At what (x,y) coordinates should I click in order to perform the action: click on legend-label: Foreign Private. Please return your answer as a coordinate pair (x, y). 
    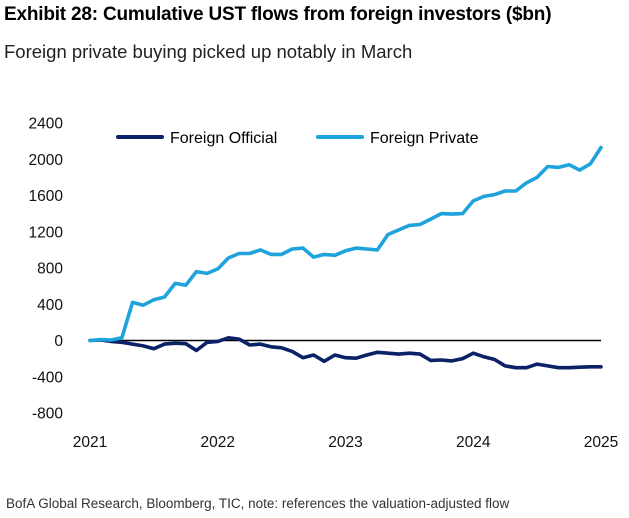
    Looking at the image, I should click on (424, 138).